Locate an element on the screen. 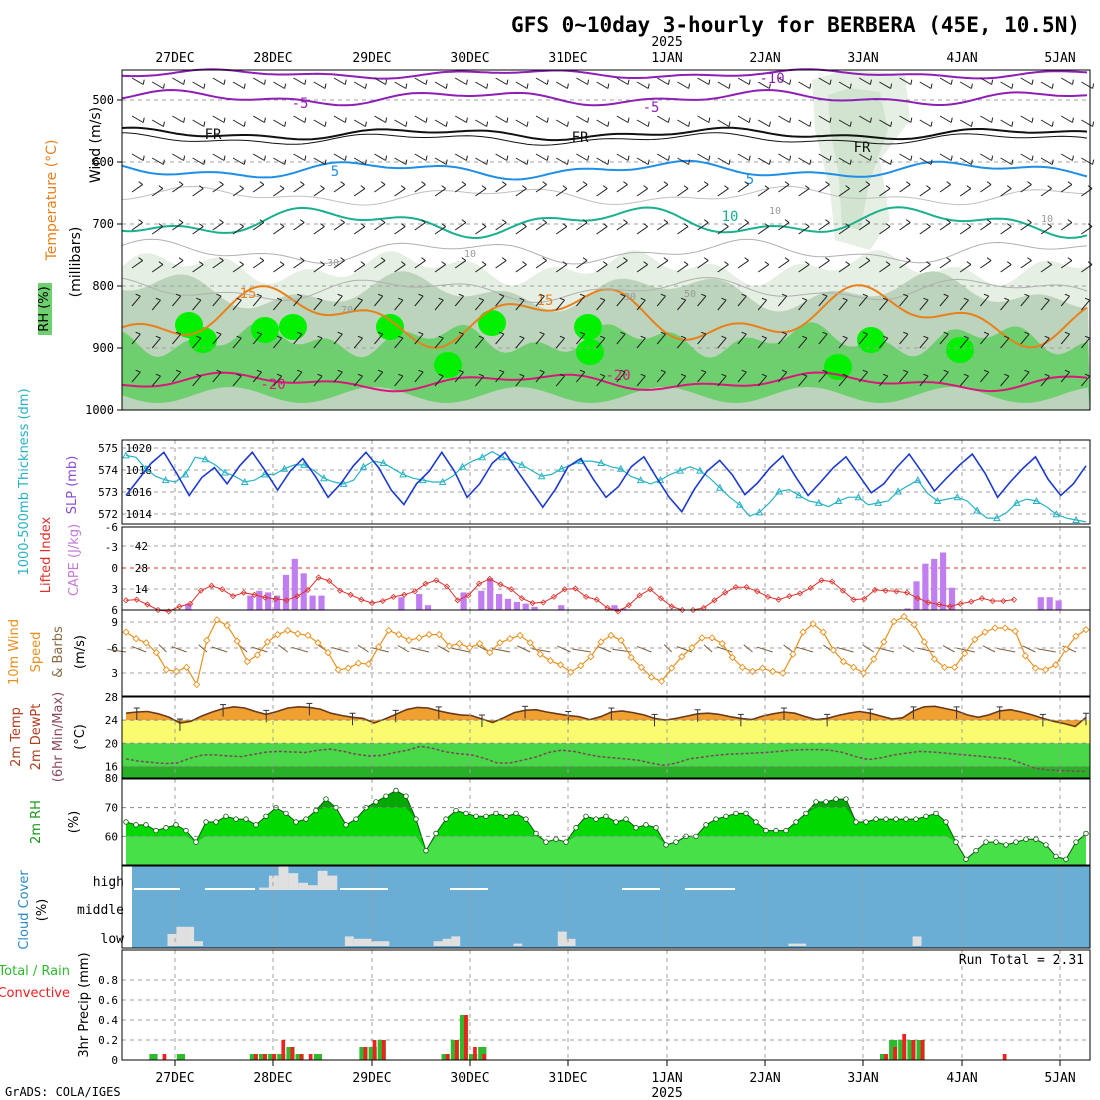 This screenshot has width=1100, height=1100. bottom-date-label: 3JAN is located at coordinates (862, 1078).